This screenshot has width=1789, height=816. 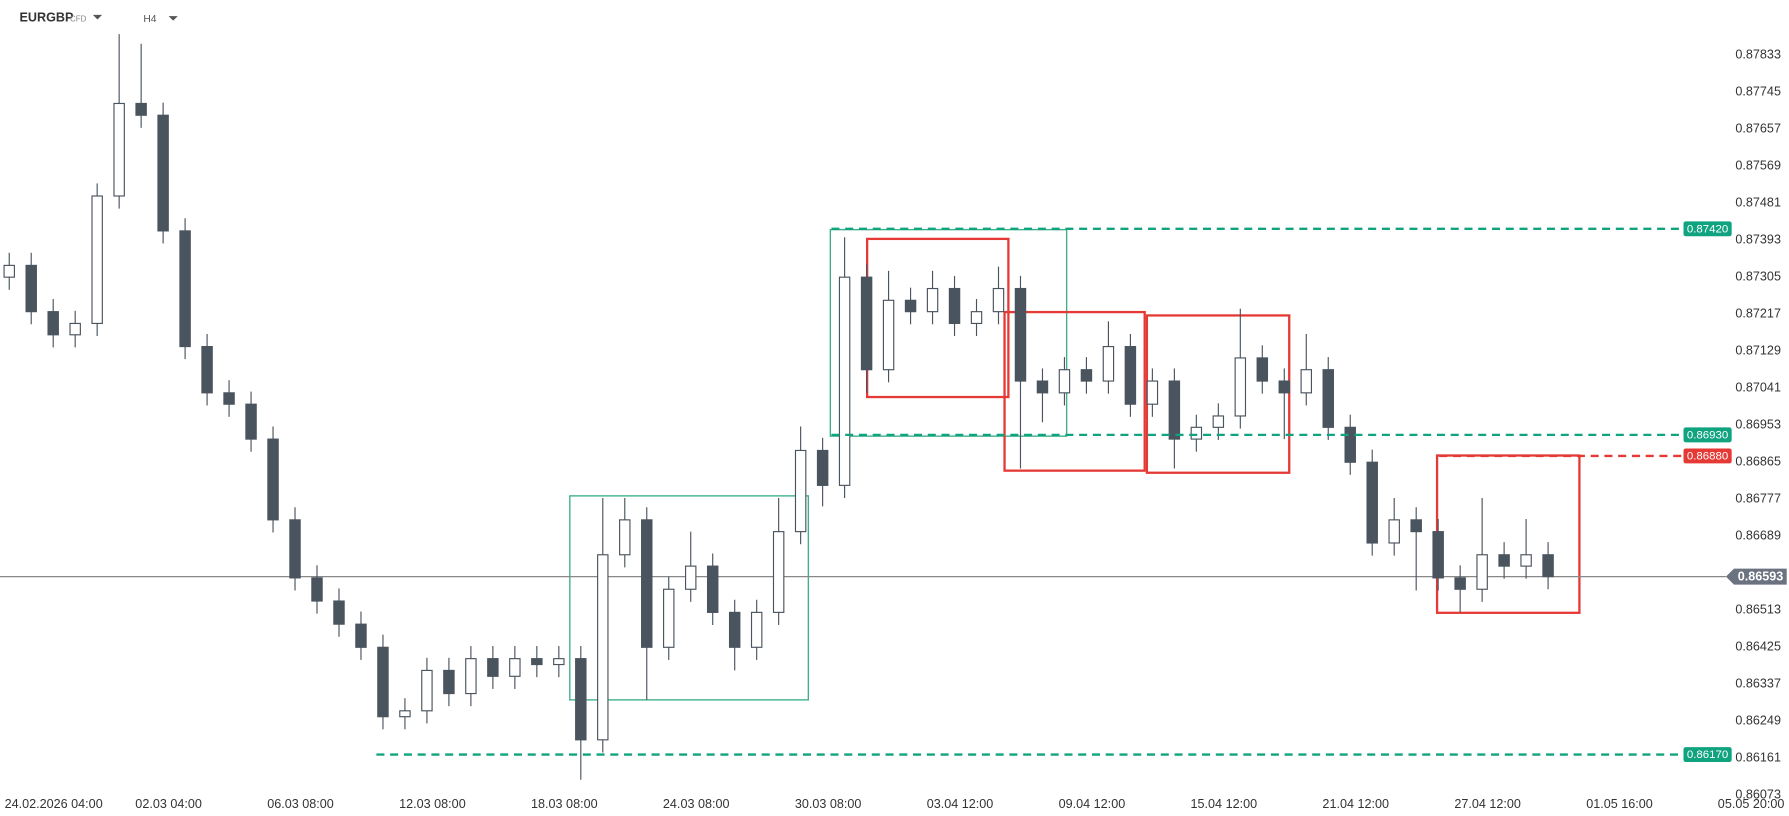 I want to click on y-tick-label: 0.87657, so click(x=1758, y=128).